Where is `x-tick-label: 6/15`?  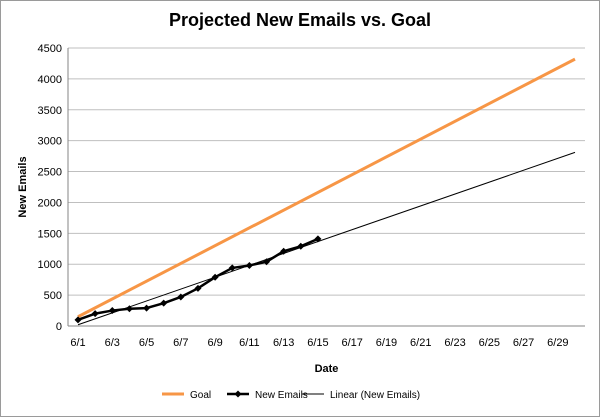
x-tick-label: 6/15 is located at coordinates (317, 343).